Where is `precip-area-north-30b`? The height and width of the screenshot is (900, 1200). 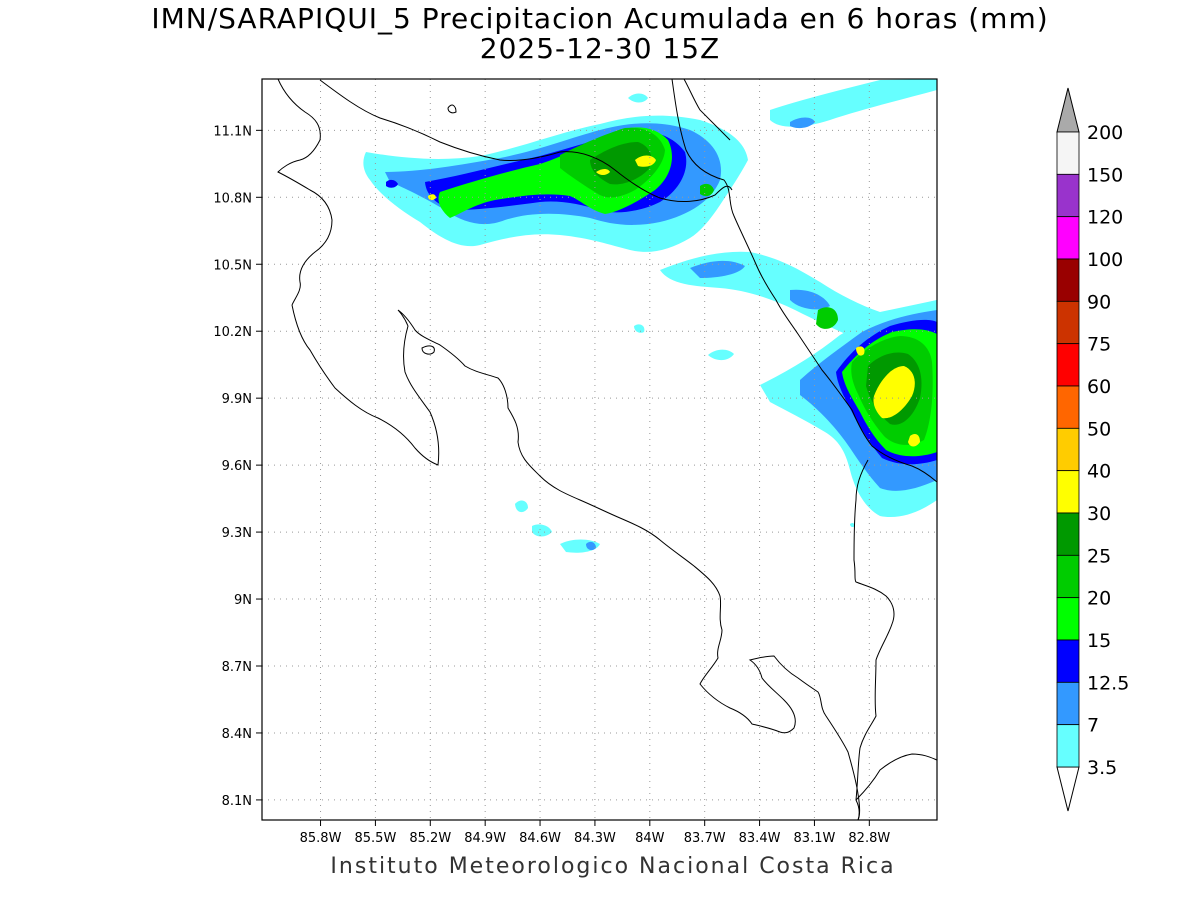 precip-area-north-30b is located at coordinates (603, 172).